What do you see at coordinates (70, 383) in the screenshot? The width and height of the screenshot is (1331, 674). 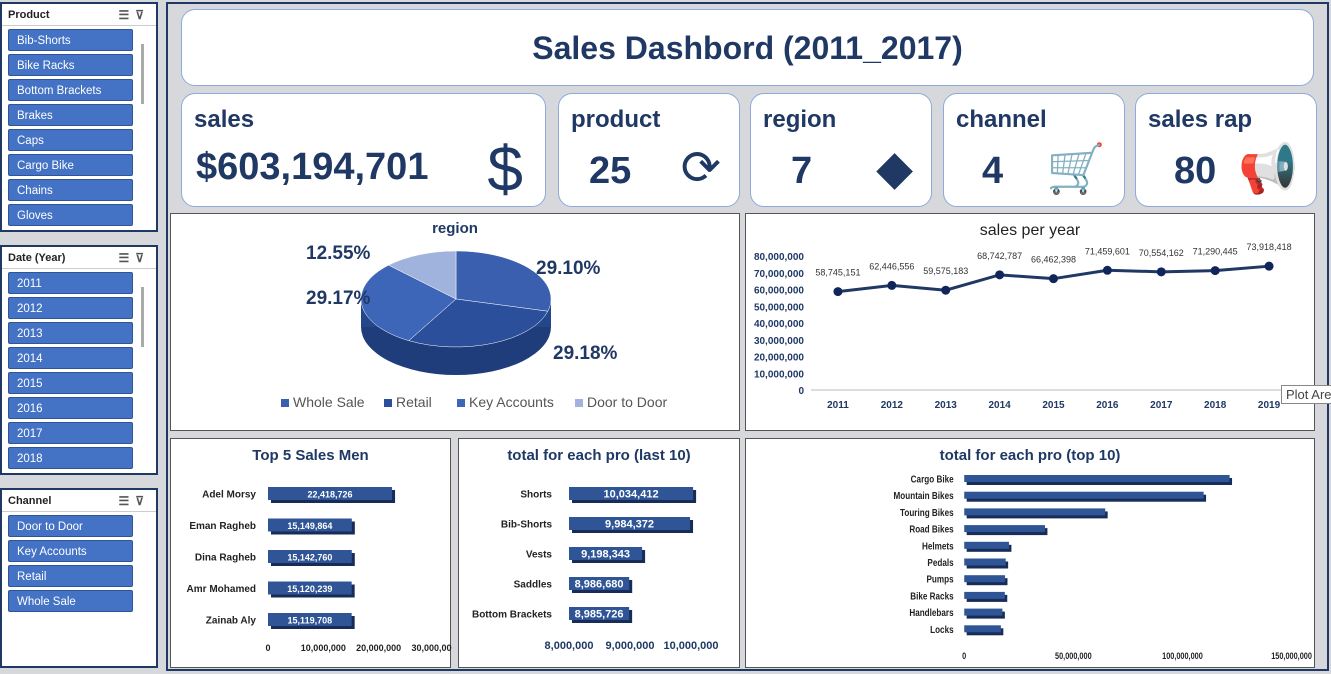 I see `slicer-item: 2015` at bounding box center [70, 383].